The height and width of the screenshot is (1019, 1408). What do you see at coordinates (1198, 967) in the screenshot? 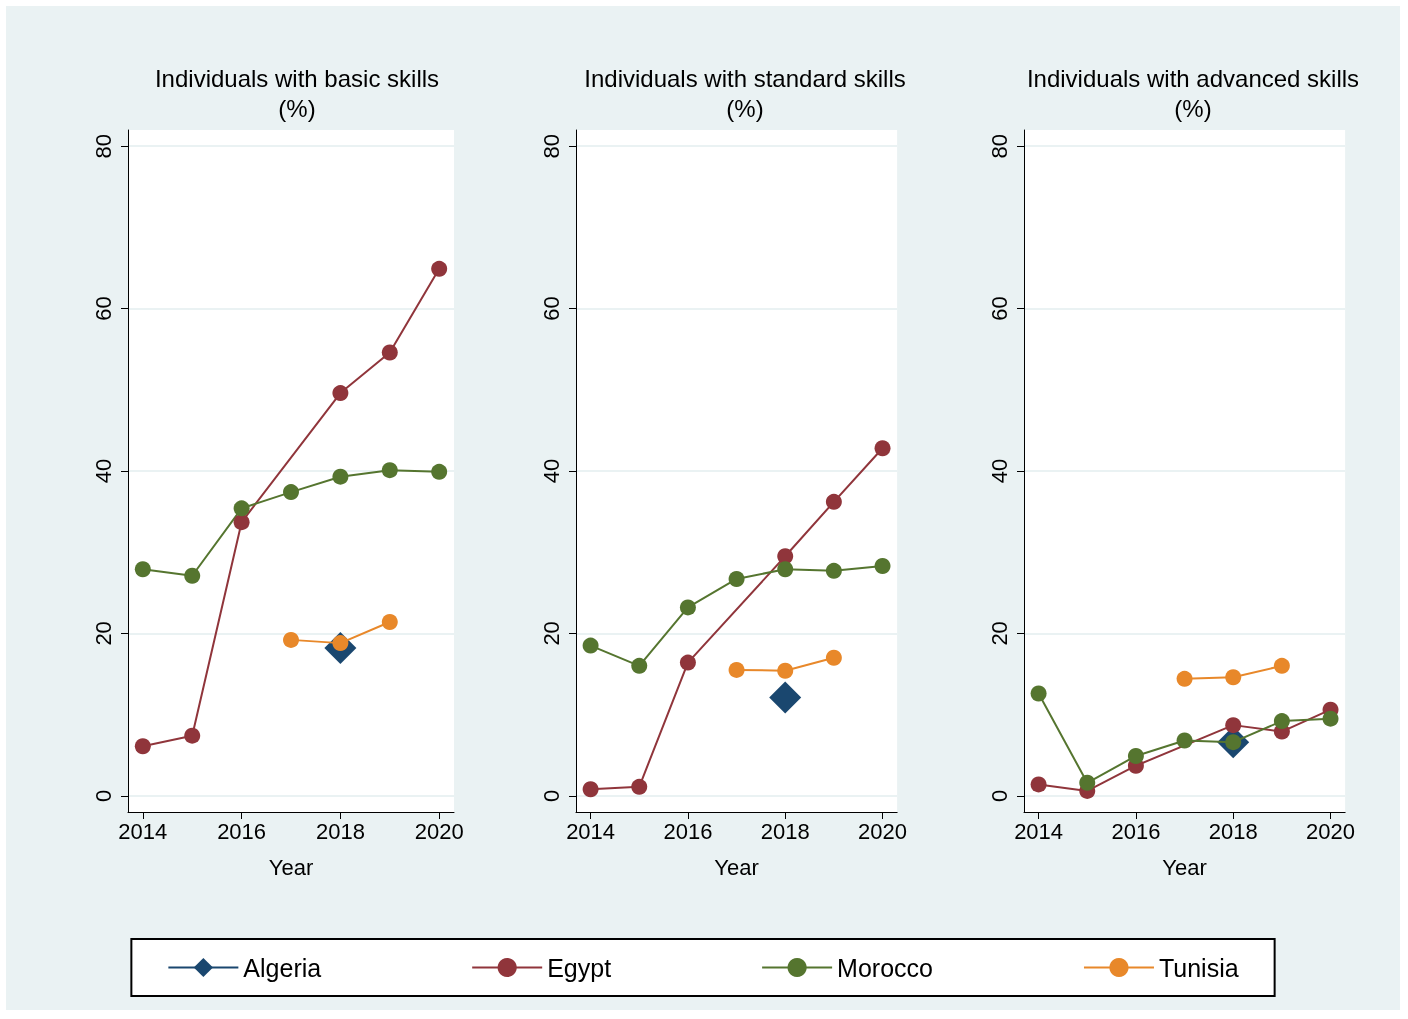
I see `legend-label: Tunisia` at bounding box center [1198, 967].